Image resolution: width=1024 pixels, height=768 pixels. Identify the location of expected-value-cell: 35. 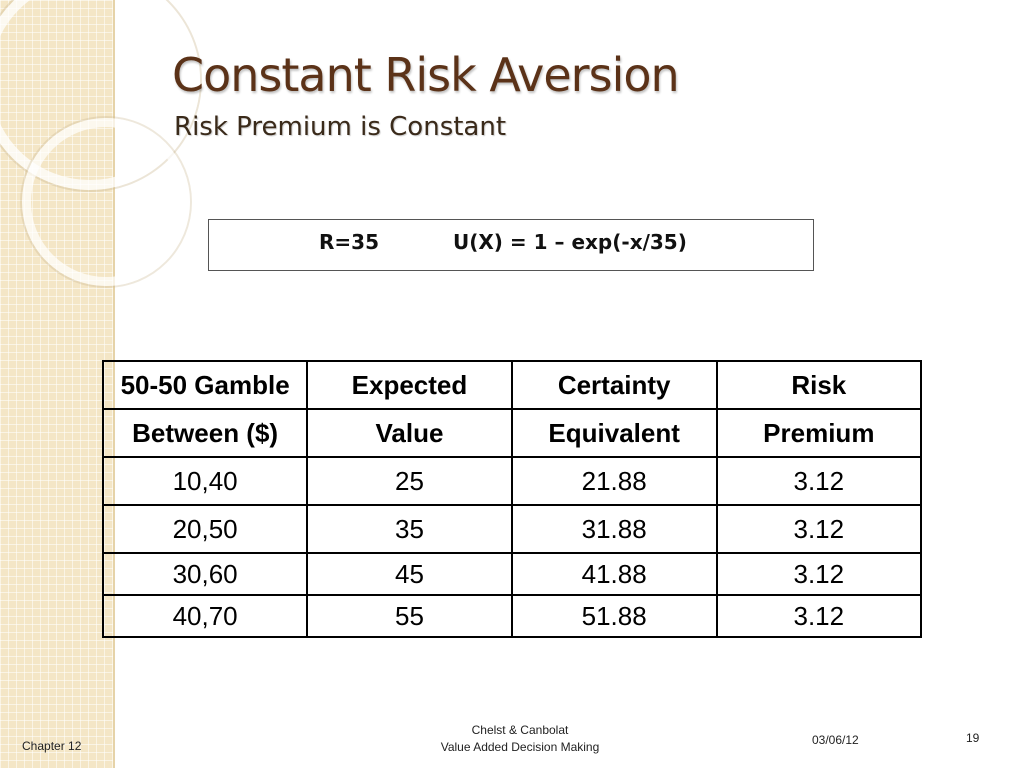
(409, 529).